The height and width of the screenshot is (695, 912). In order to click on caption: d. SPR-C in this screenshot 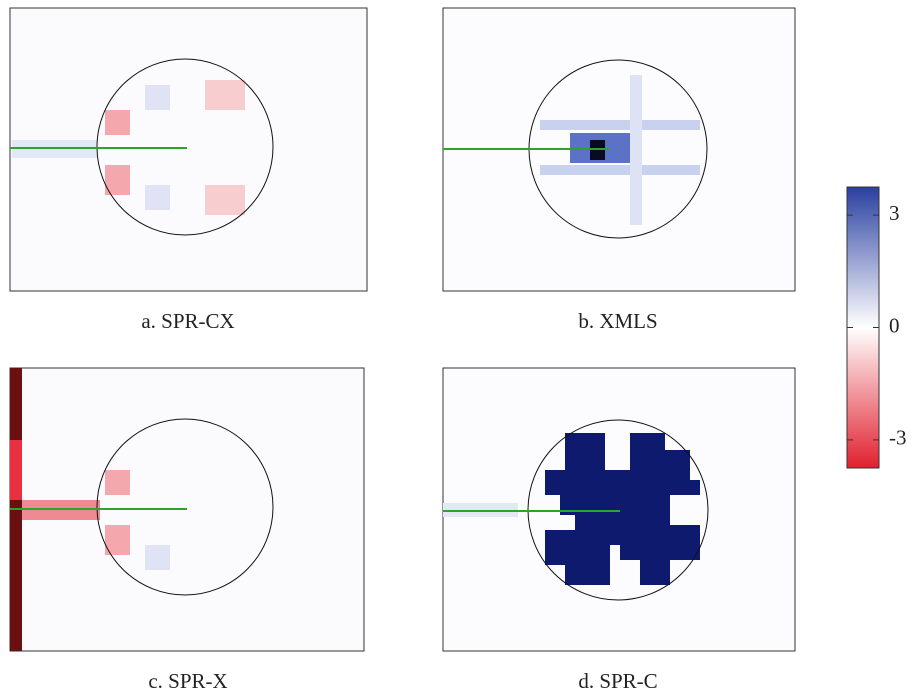, I will do `click(617, 681)`.